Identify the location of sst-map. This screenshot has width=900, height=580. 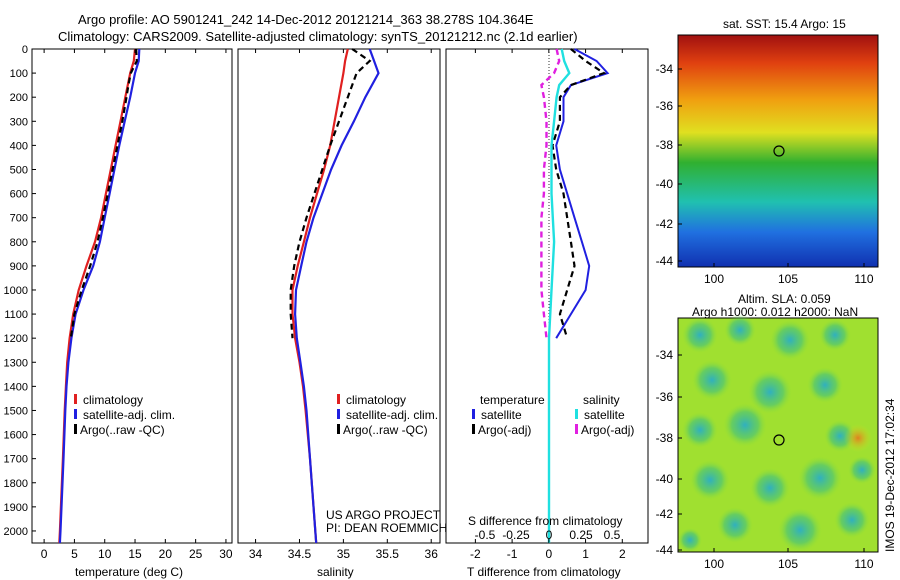
(778, 151).